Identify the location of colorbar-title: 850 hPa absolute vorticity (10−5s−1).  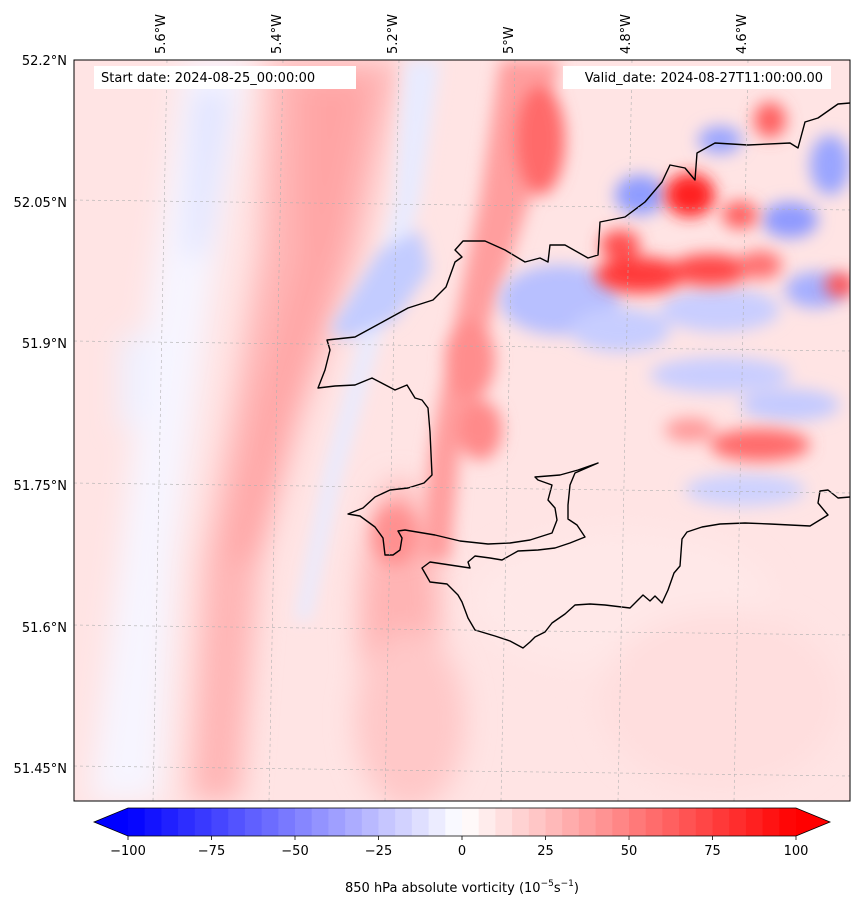
(462, 887).